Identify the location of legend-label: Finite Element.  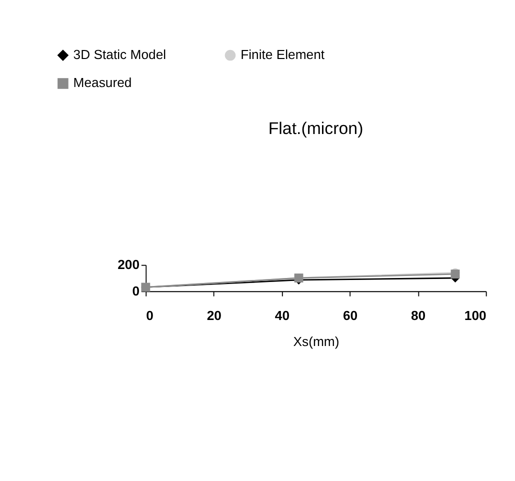
(282, 54).